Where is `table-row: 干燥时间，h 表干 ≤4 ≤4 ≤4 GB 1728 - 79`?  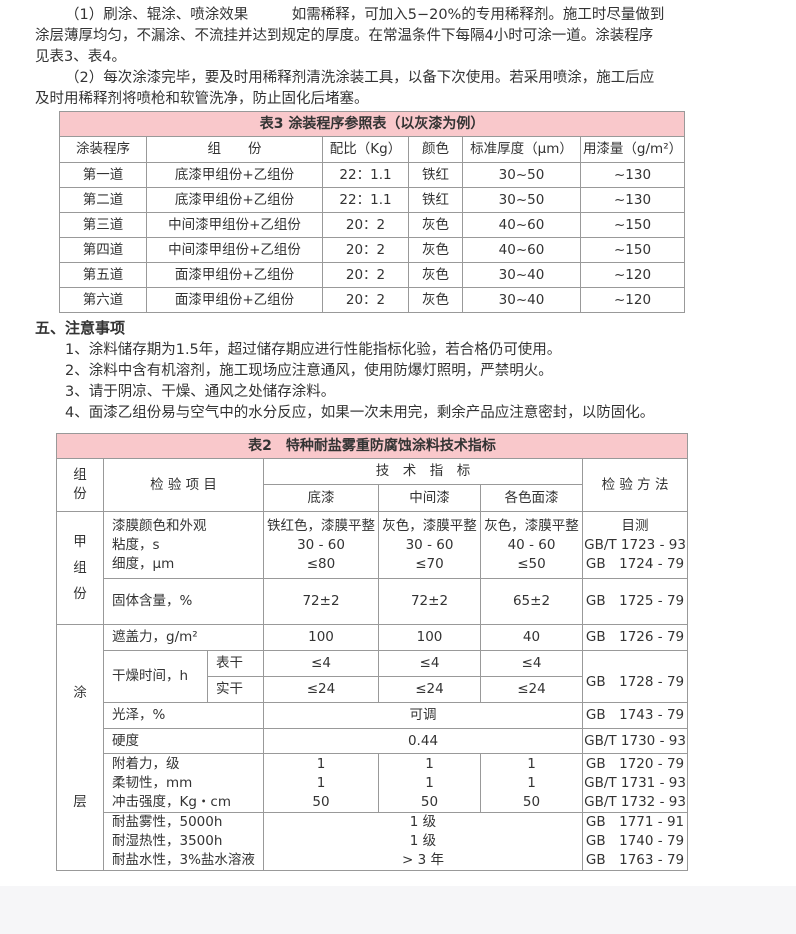
table-row: 干燥时间，h 表干 ≤4 ≤4 ≤4 GB 1728 - 79 is located at coordinates (373, 676).